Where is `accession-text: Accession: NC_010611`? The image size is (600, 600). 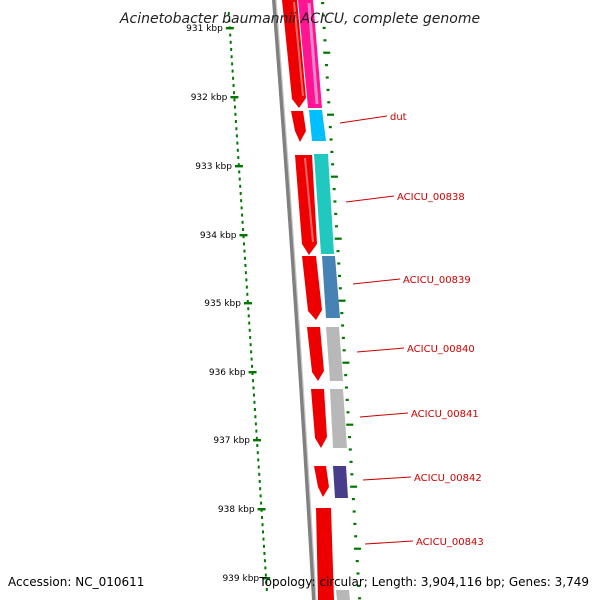 accession-text: Accession: NC_010611 is located at coordinates (76, 582).